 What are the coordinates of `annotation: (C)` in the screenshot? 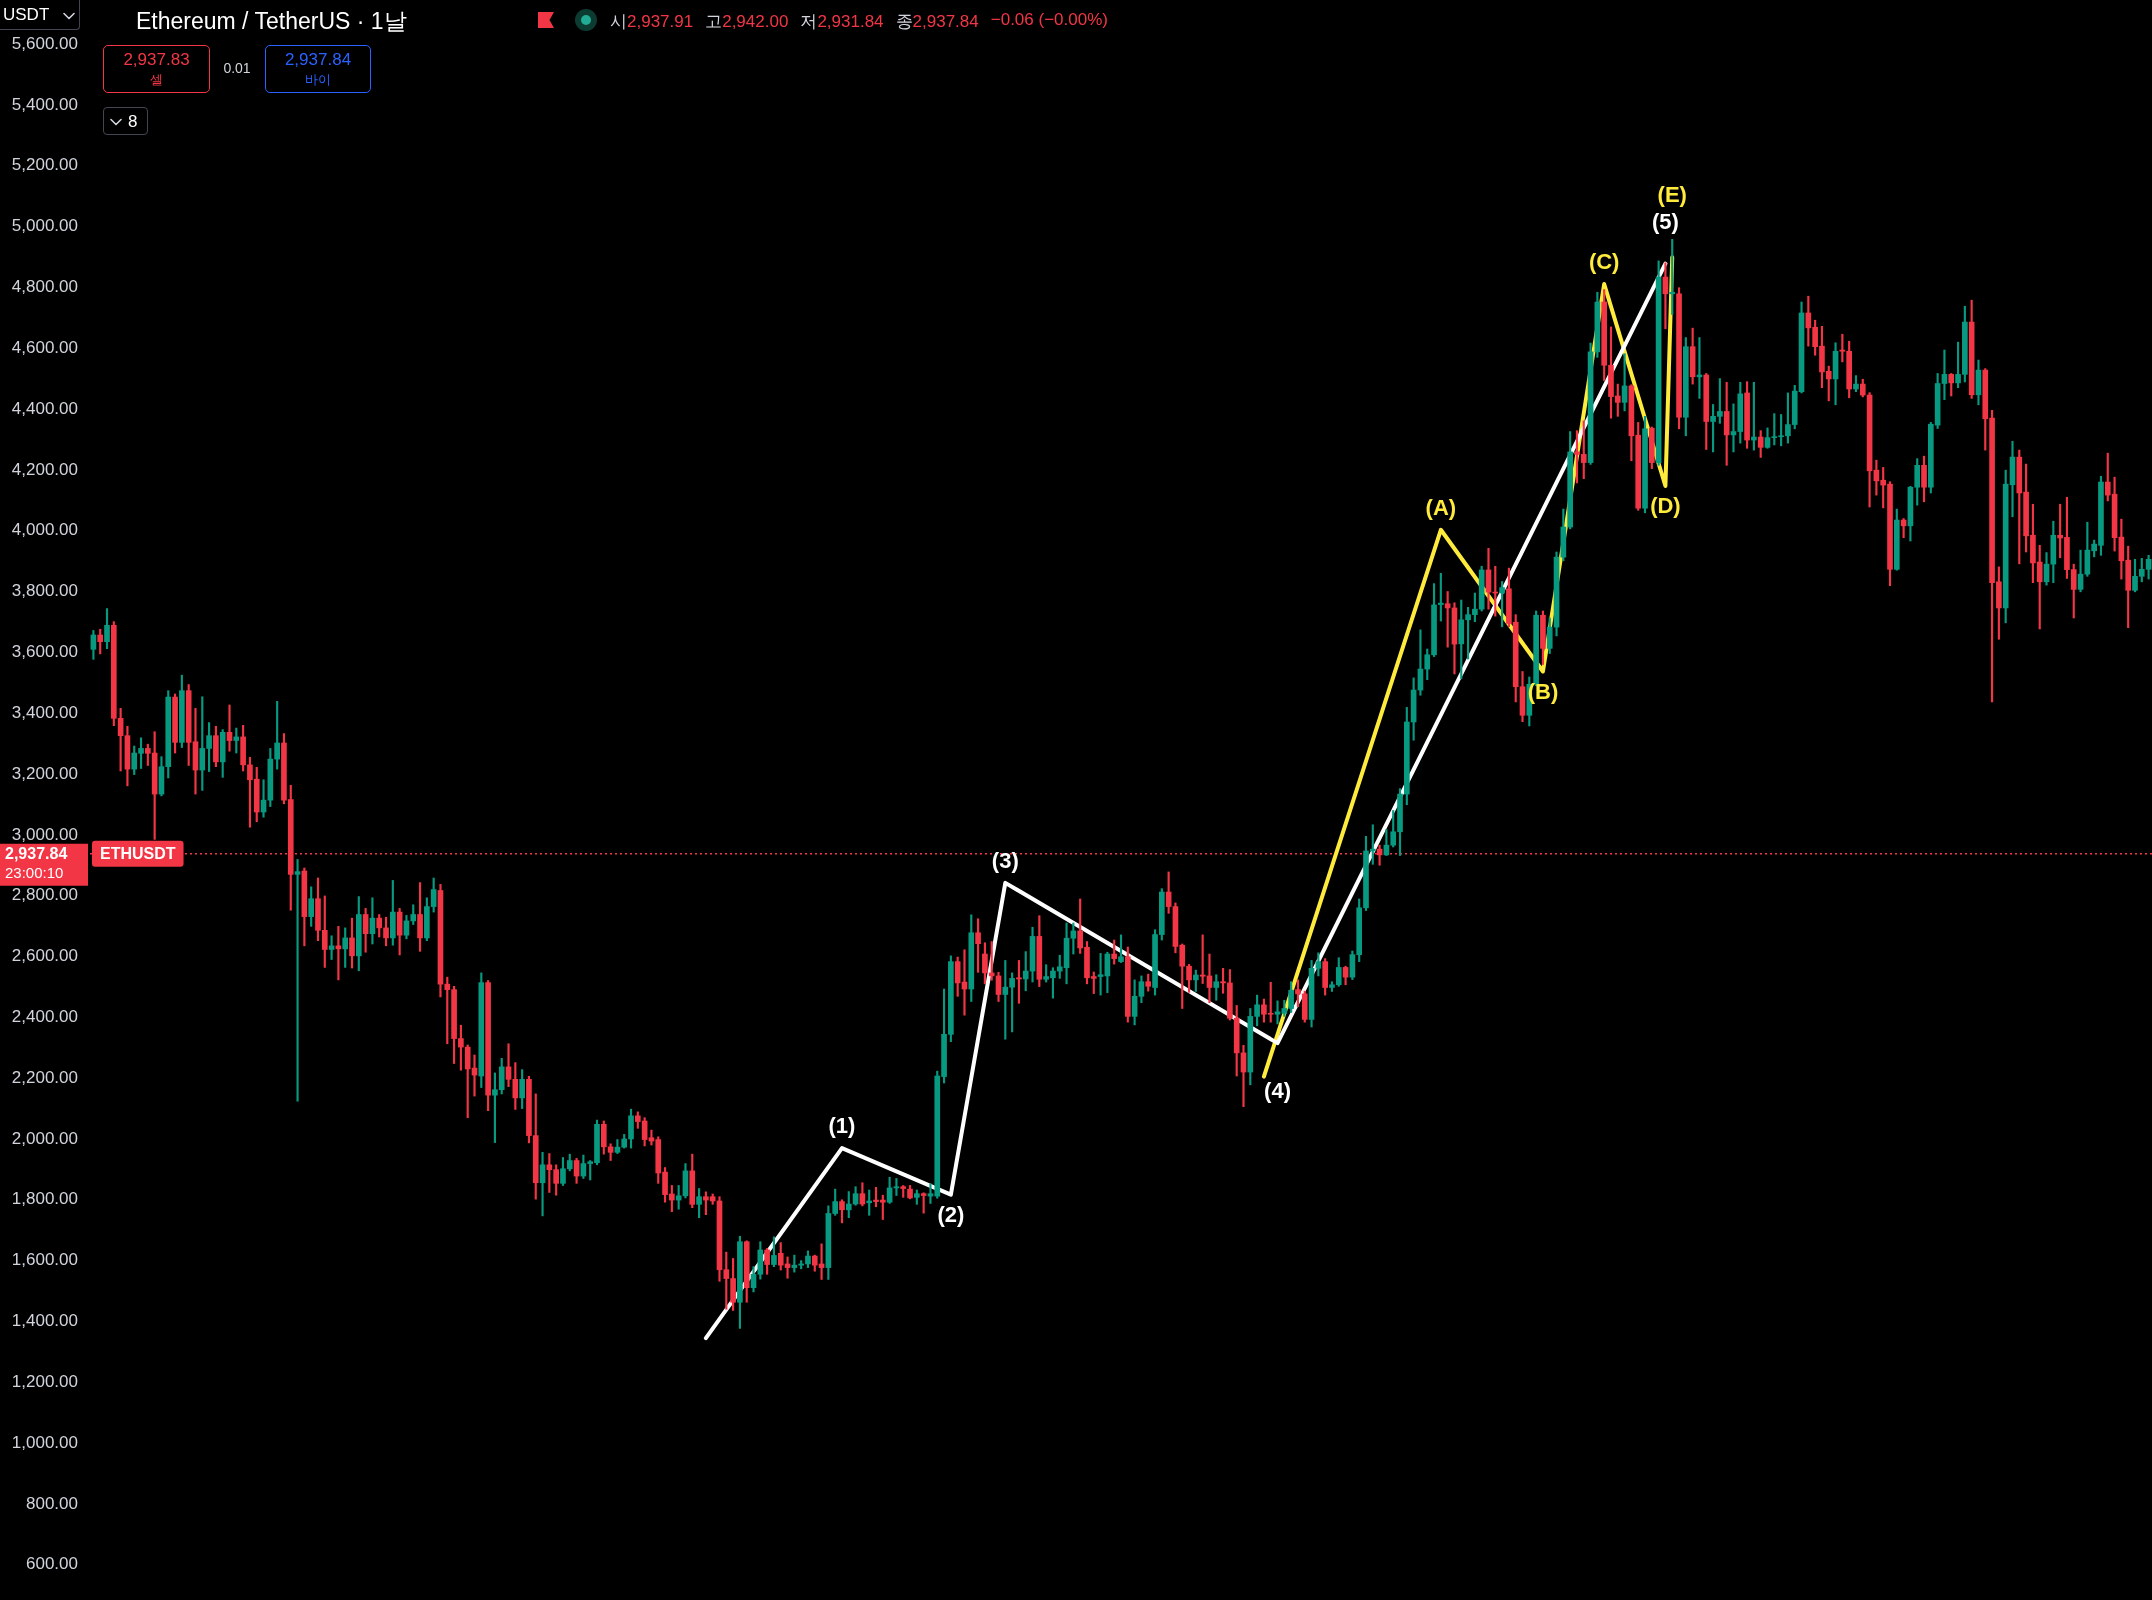 It's located at (1604, 262).